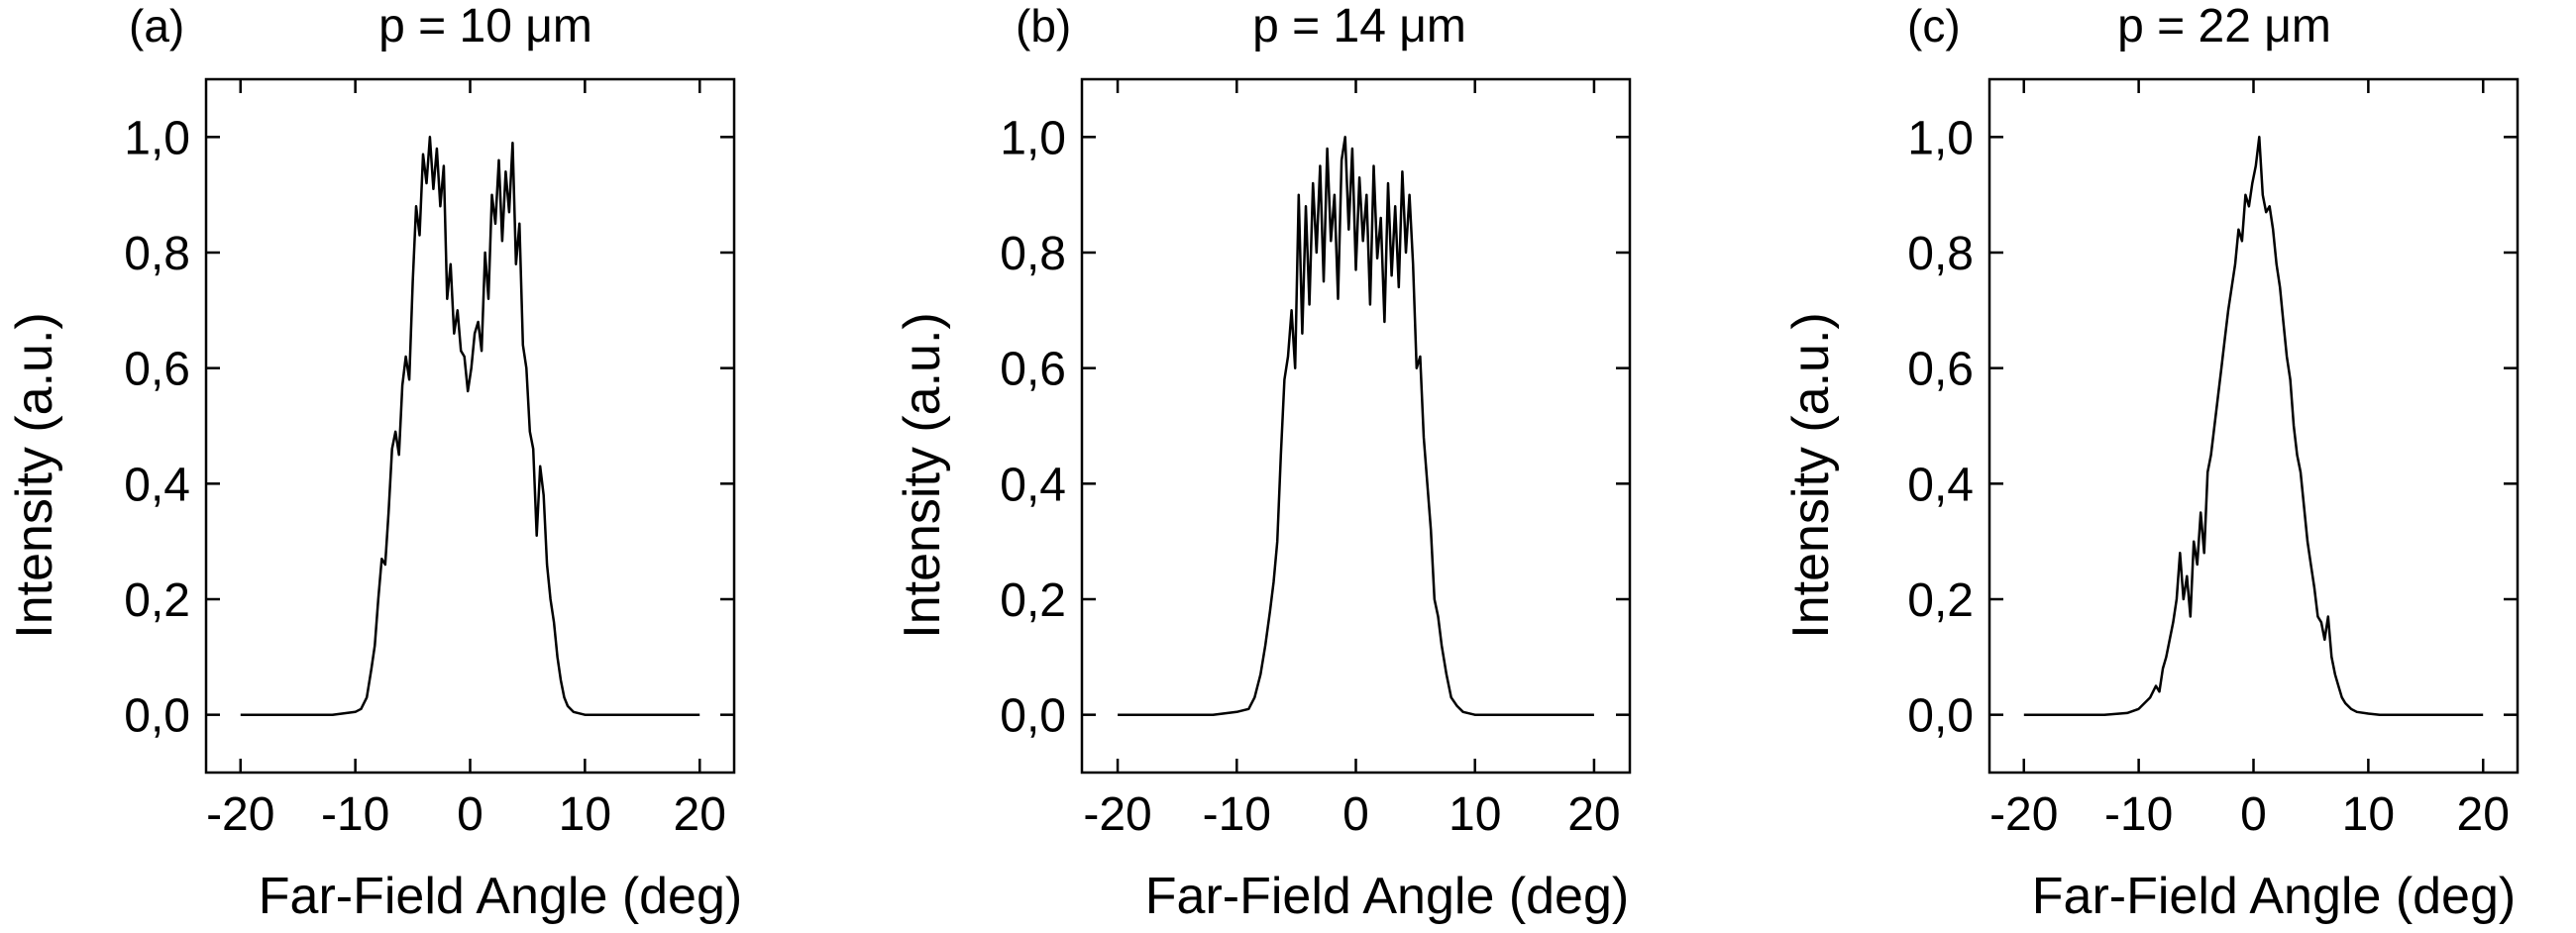 The image size is (2576, 933). I want to click on chart-title: p = 14 μm, so click(1359, 26).